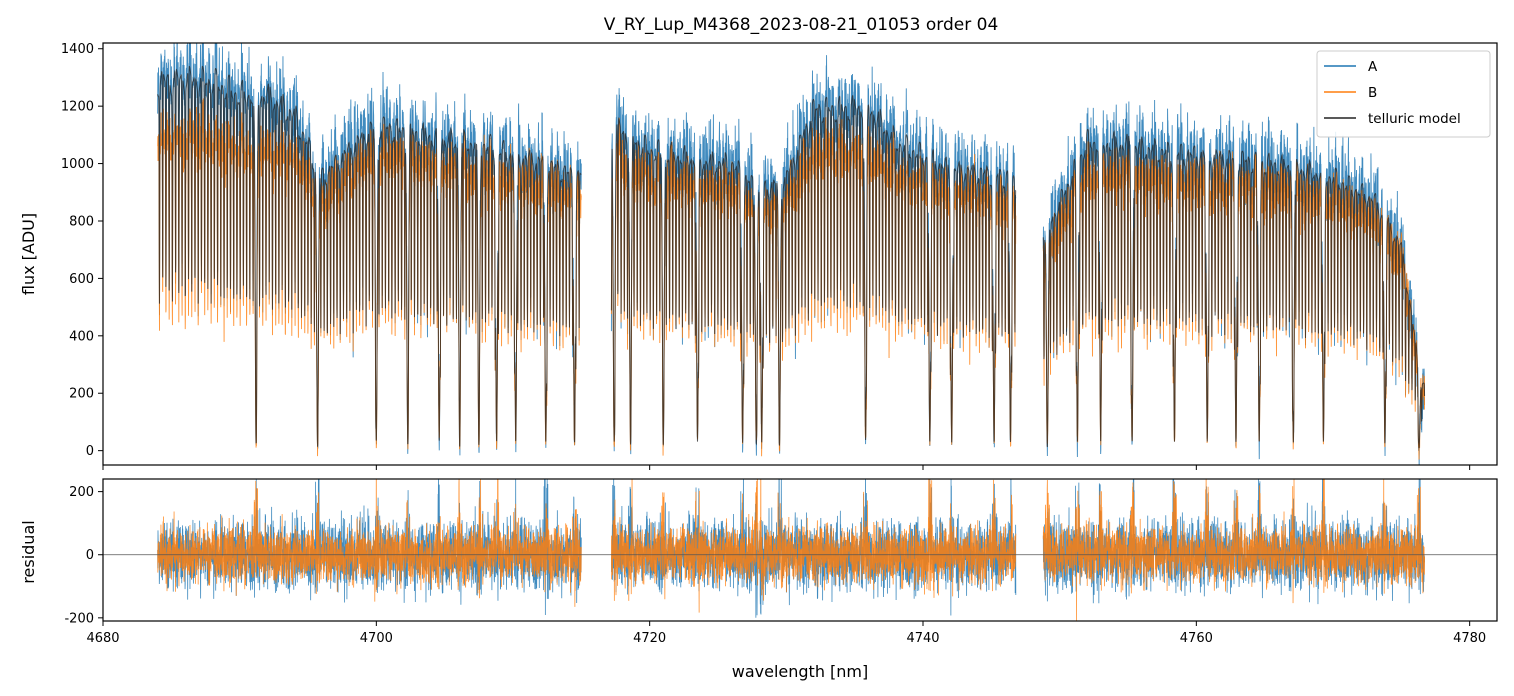  I want to click on flux-y-tick-label: 800, so click(81, 221).